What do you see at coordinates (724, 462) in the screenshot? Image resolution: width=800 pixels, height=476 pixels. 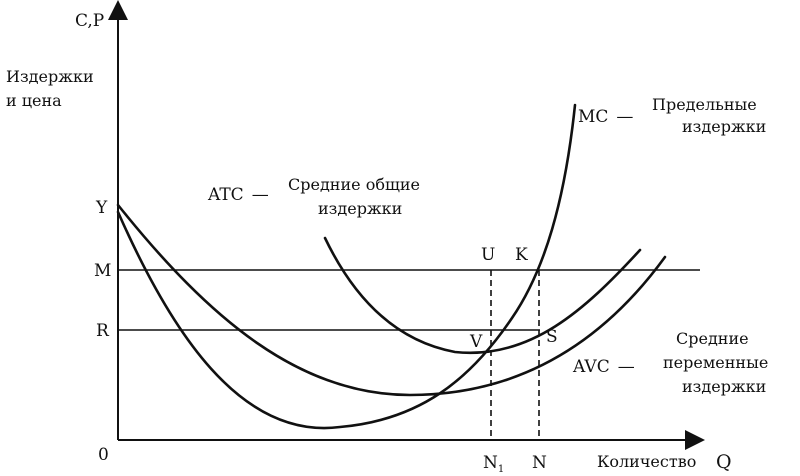 I see `x-axis-letter: Q` at bounding box center [724, 462].